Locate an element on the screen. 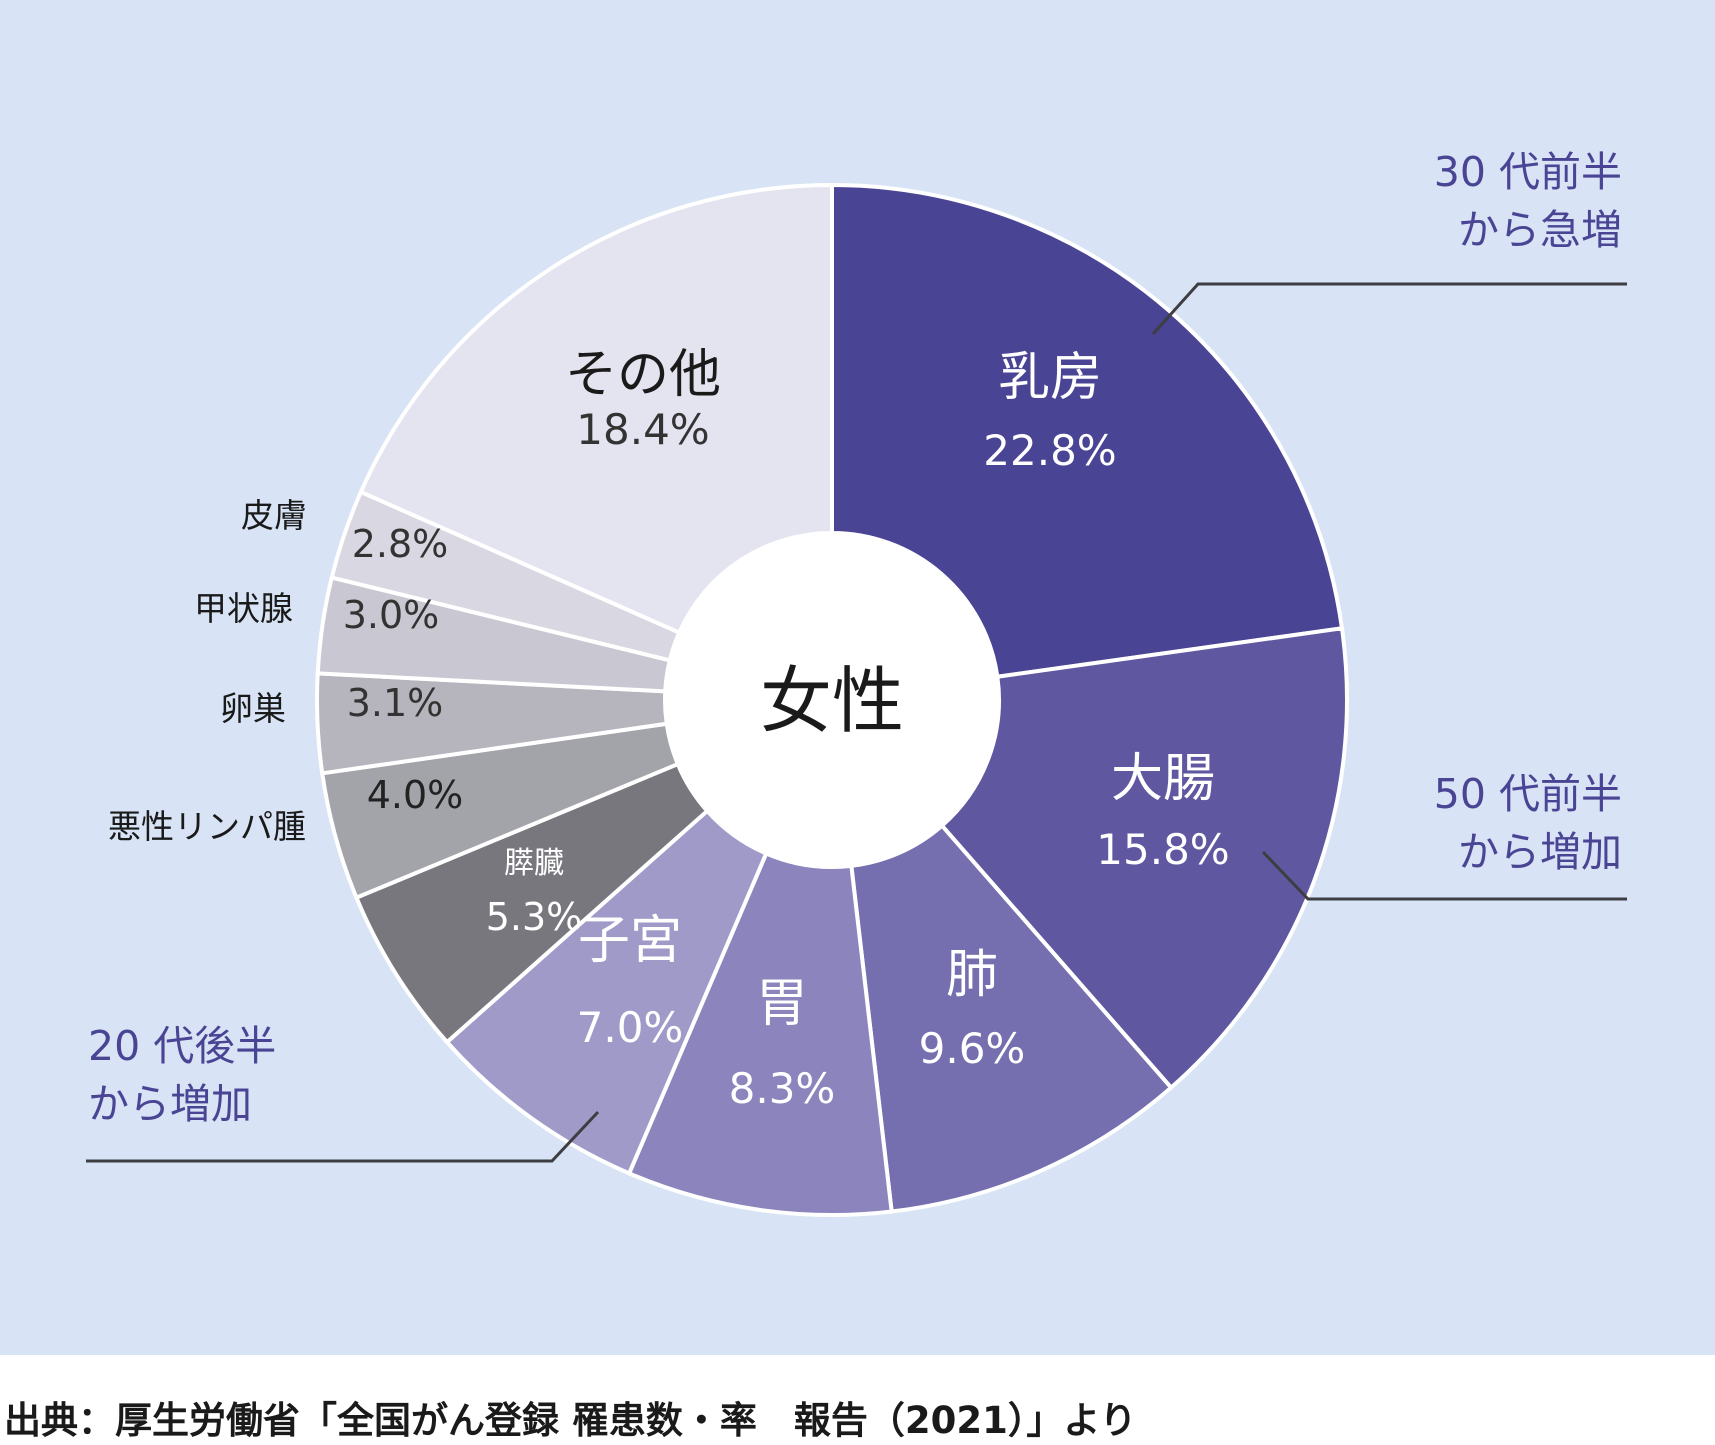  slice-label-9: 甲状腺 is located at coordinates (243, 608).